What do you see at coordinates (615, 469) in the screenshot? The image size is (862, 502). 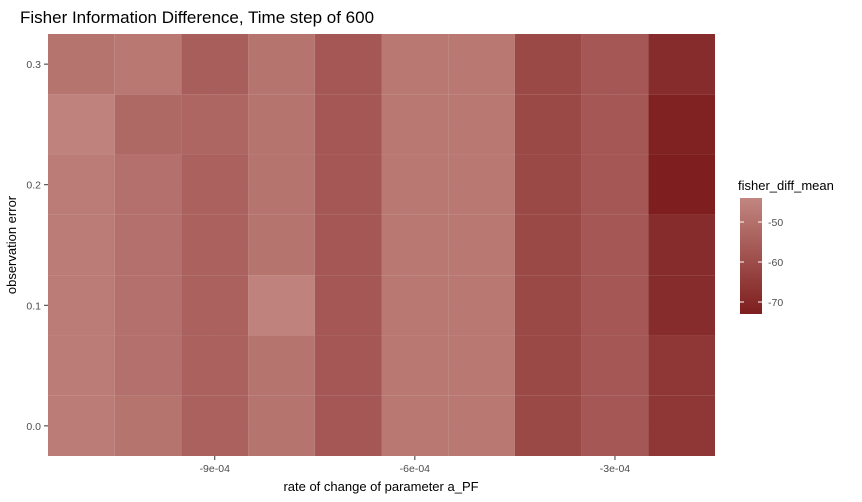 I see `x-tick-label: -3e-04` at bounding box center [615, 469].